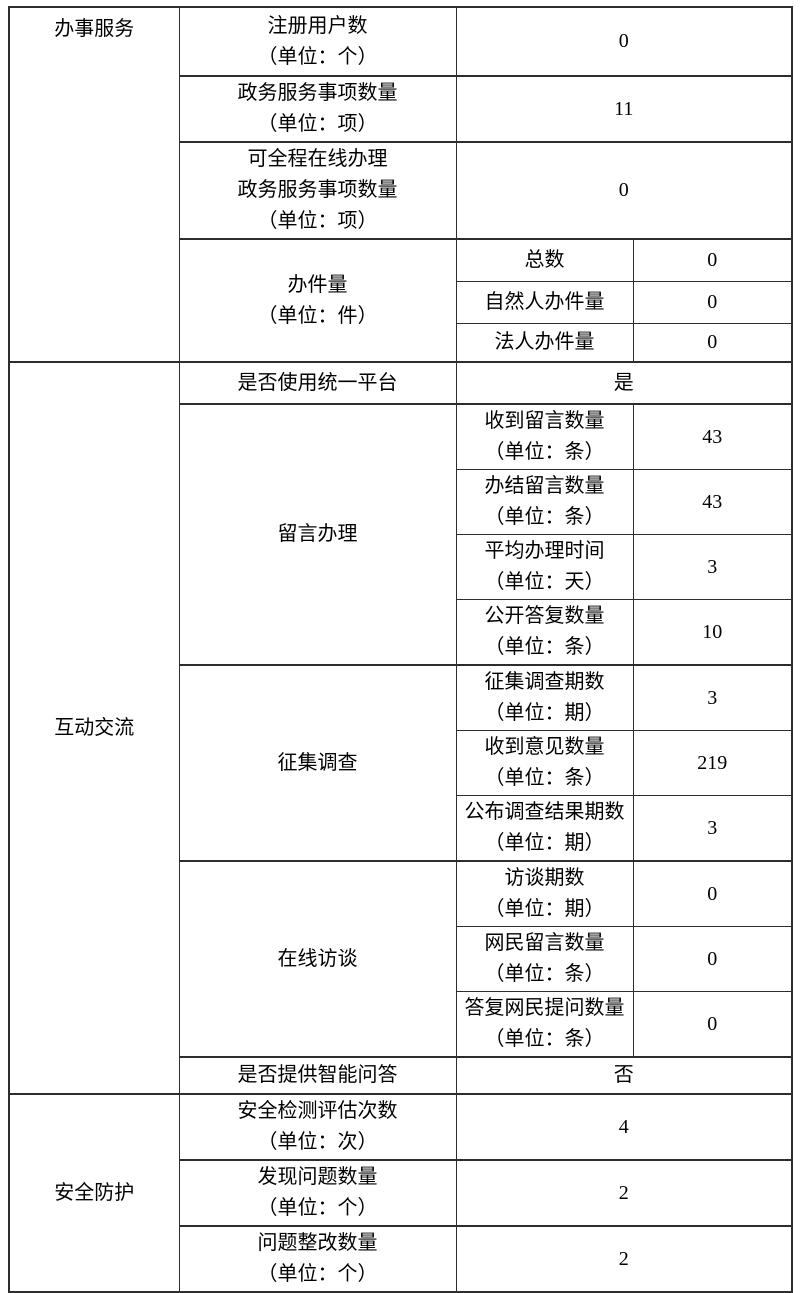  What do you see at coordinates (544, 1024) in the screenshot?
I see `subitem-netizen-questions-answered: 答复网民提问数量 （单位：条）` at bounding box center [544, 1024].